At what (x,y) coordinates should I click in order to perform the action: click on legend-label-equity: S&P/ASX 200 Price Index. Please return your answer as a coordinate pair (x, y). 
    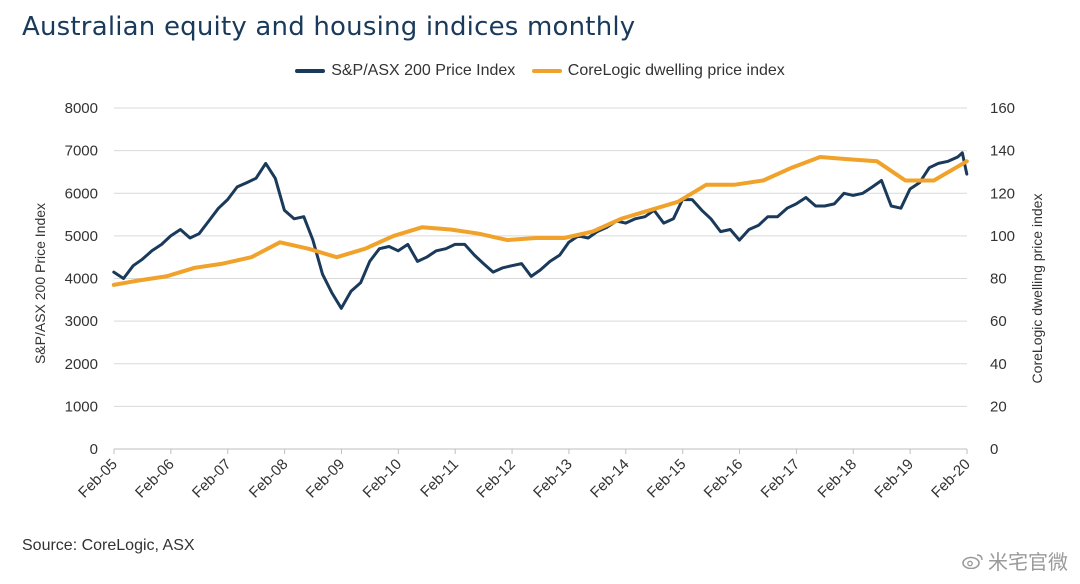
    Looking at the image, I should click on (423, 70).